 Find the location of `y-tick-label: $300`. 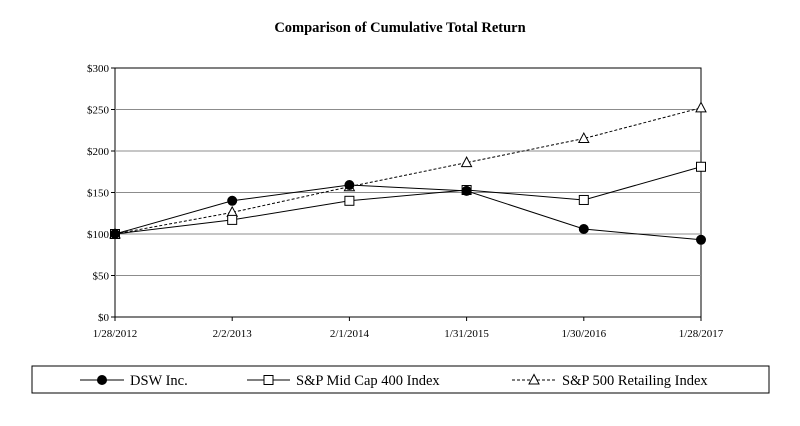

y-tick-label: $300 is located at coordinates (98, 69).